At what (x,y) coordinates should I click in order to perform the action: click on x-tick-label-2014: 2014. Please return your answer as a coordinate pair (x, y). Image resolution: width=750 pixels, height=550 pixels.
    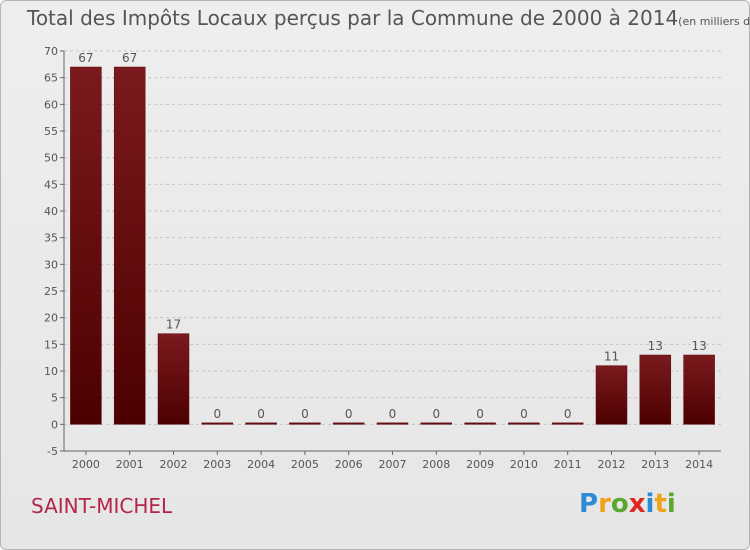
    Looking at the image, I should click on (699, 464).